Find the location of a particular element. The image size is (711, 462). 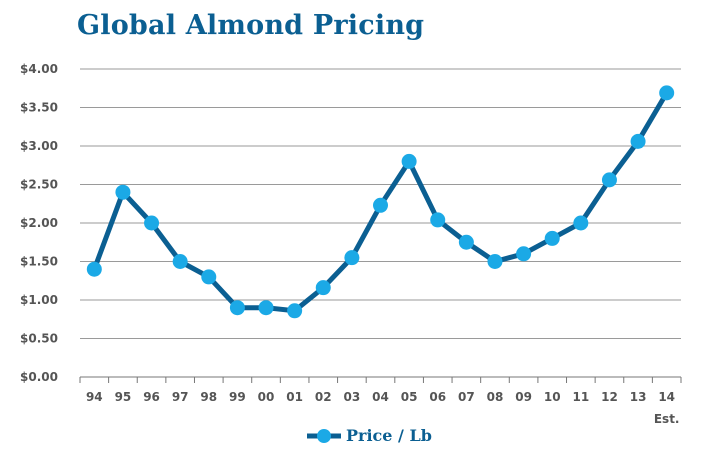

legend: Price / Lb is located at coordinates (369, 435).